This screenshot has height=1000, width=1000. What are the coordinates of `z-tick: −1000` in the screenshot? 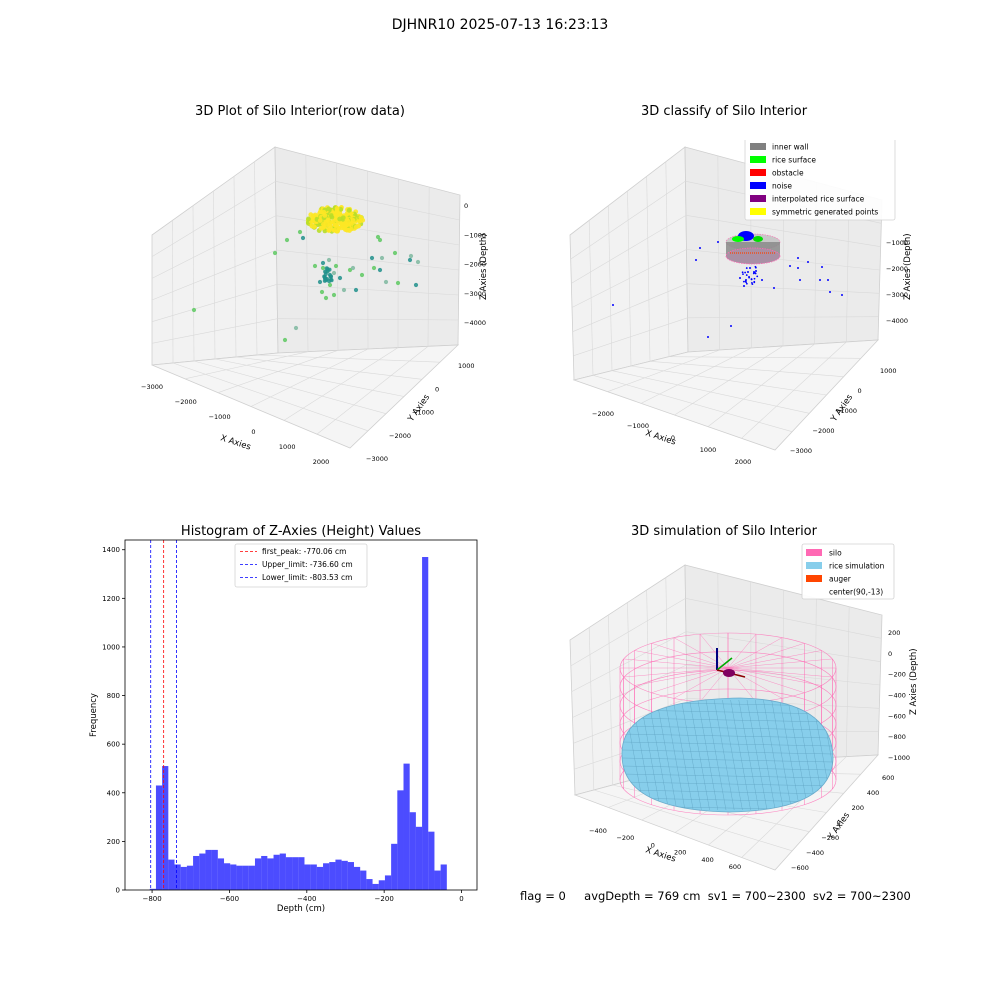 It's located at (897, 243).